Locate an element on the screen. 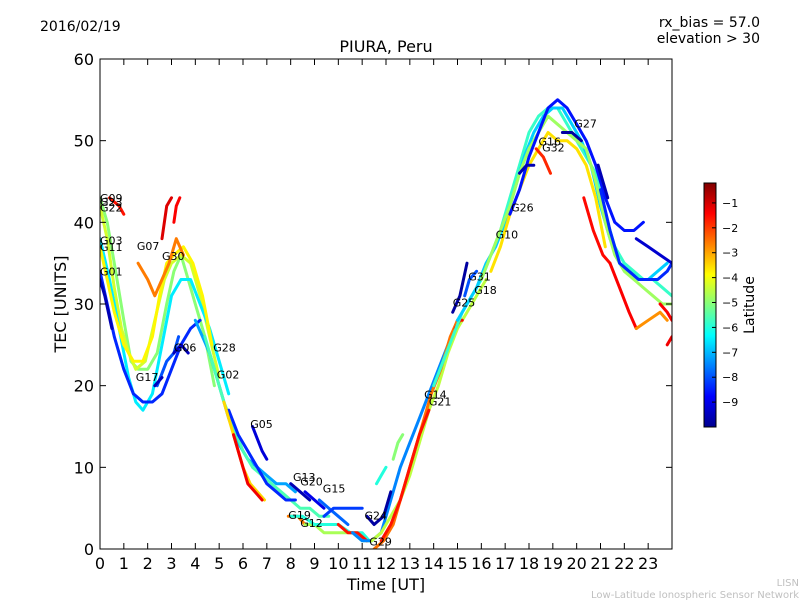 This screenshot has width=800, height=600. x-tick-label: 16 is located at coordinates (481, 563).